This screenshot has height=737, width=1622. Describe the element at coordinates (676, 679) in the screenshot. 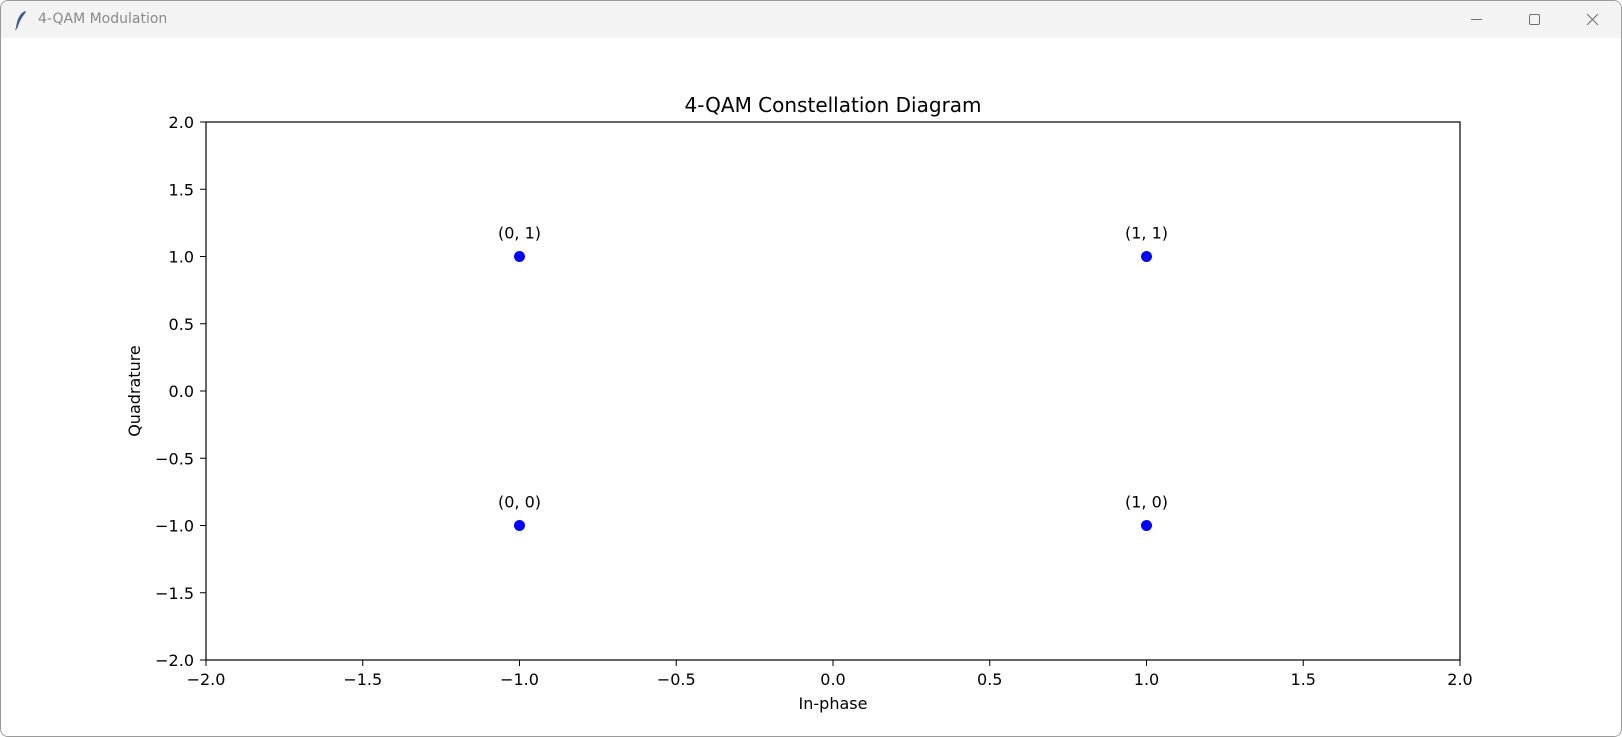

I see `x-tick-label: −0.5` at that location.